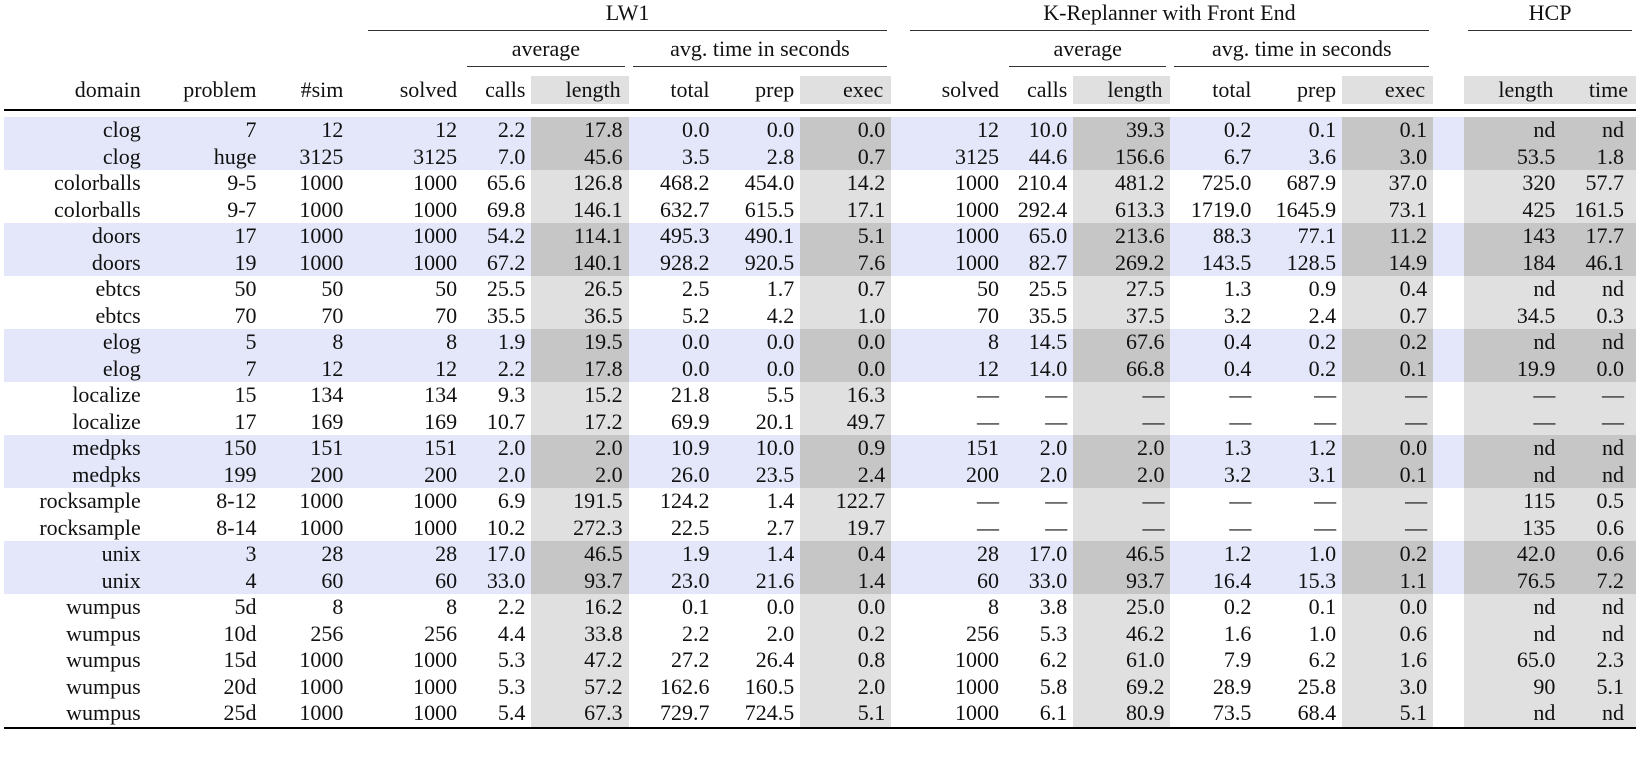 Image resolution: width=1640 pixels, height=765 pixels. I want to click on cell-problem: 5d, so click(204, 607).